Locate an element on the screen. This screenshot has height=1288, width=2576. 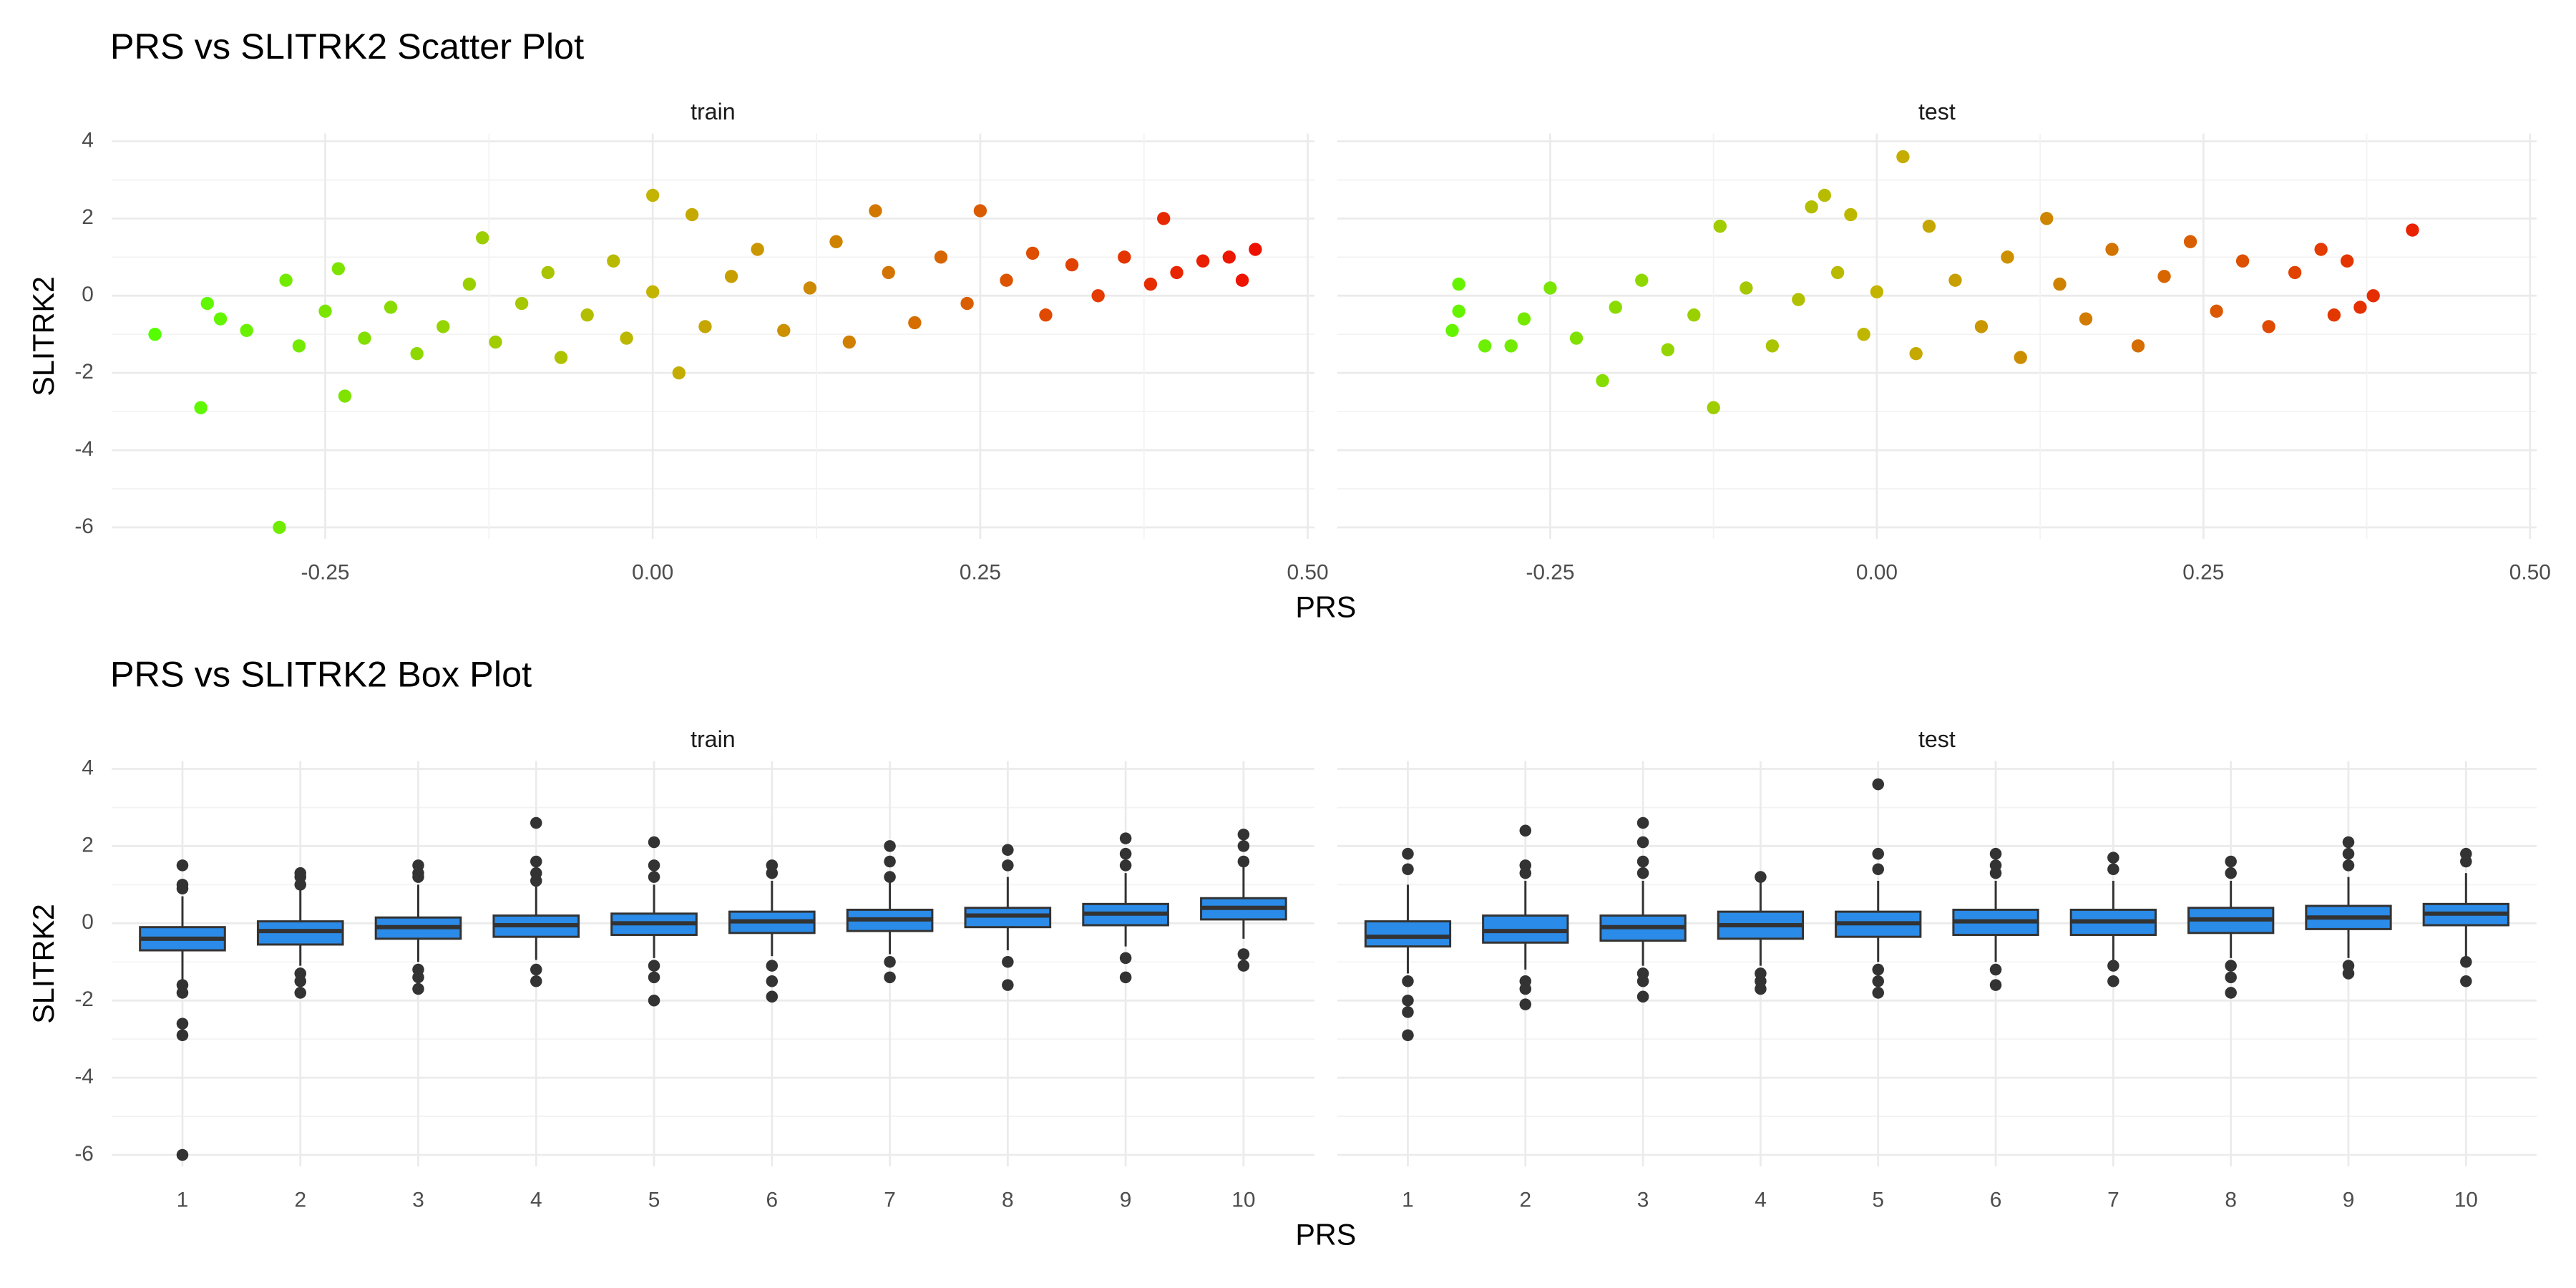
y-tick-label: 4 is located at coordinates (88, 767).